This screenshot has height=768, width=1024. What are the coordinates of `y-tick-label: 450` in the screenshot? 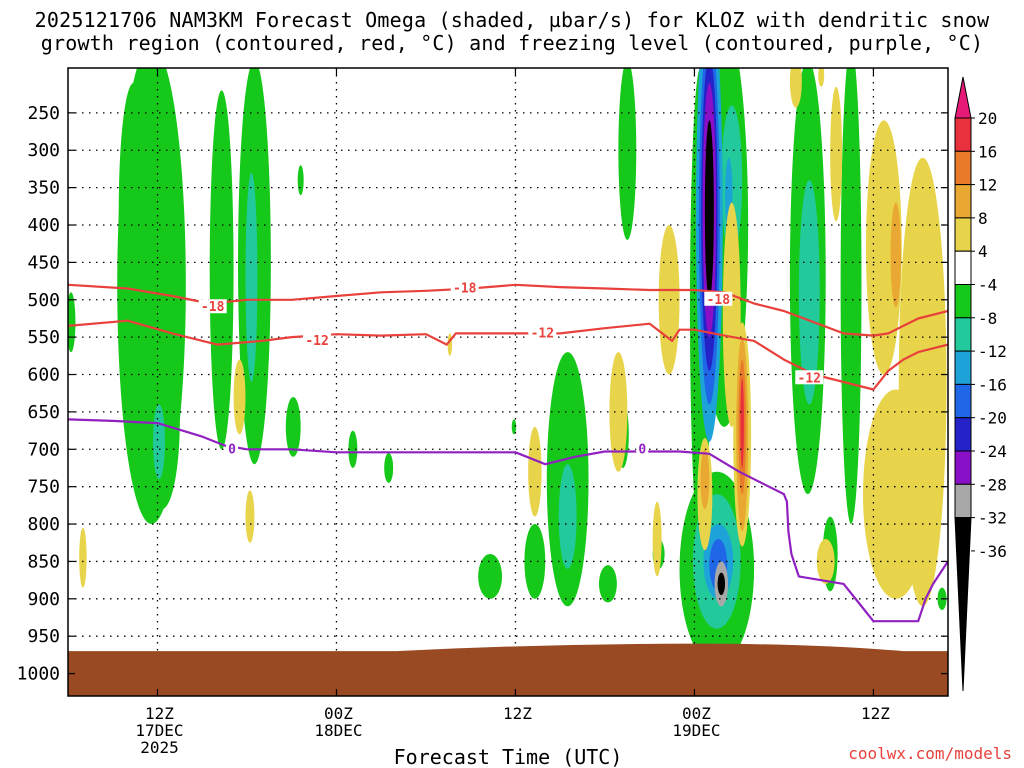 It's located at (43, 262).